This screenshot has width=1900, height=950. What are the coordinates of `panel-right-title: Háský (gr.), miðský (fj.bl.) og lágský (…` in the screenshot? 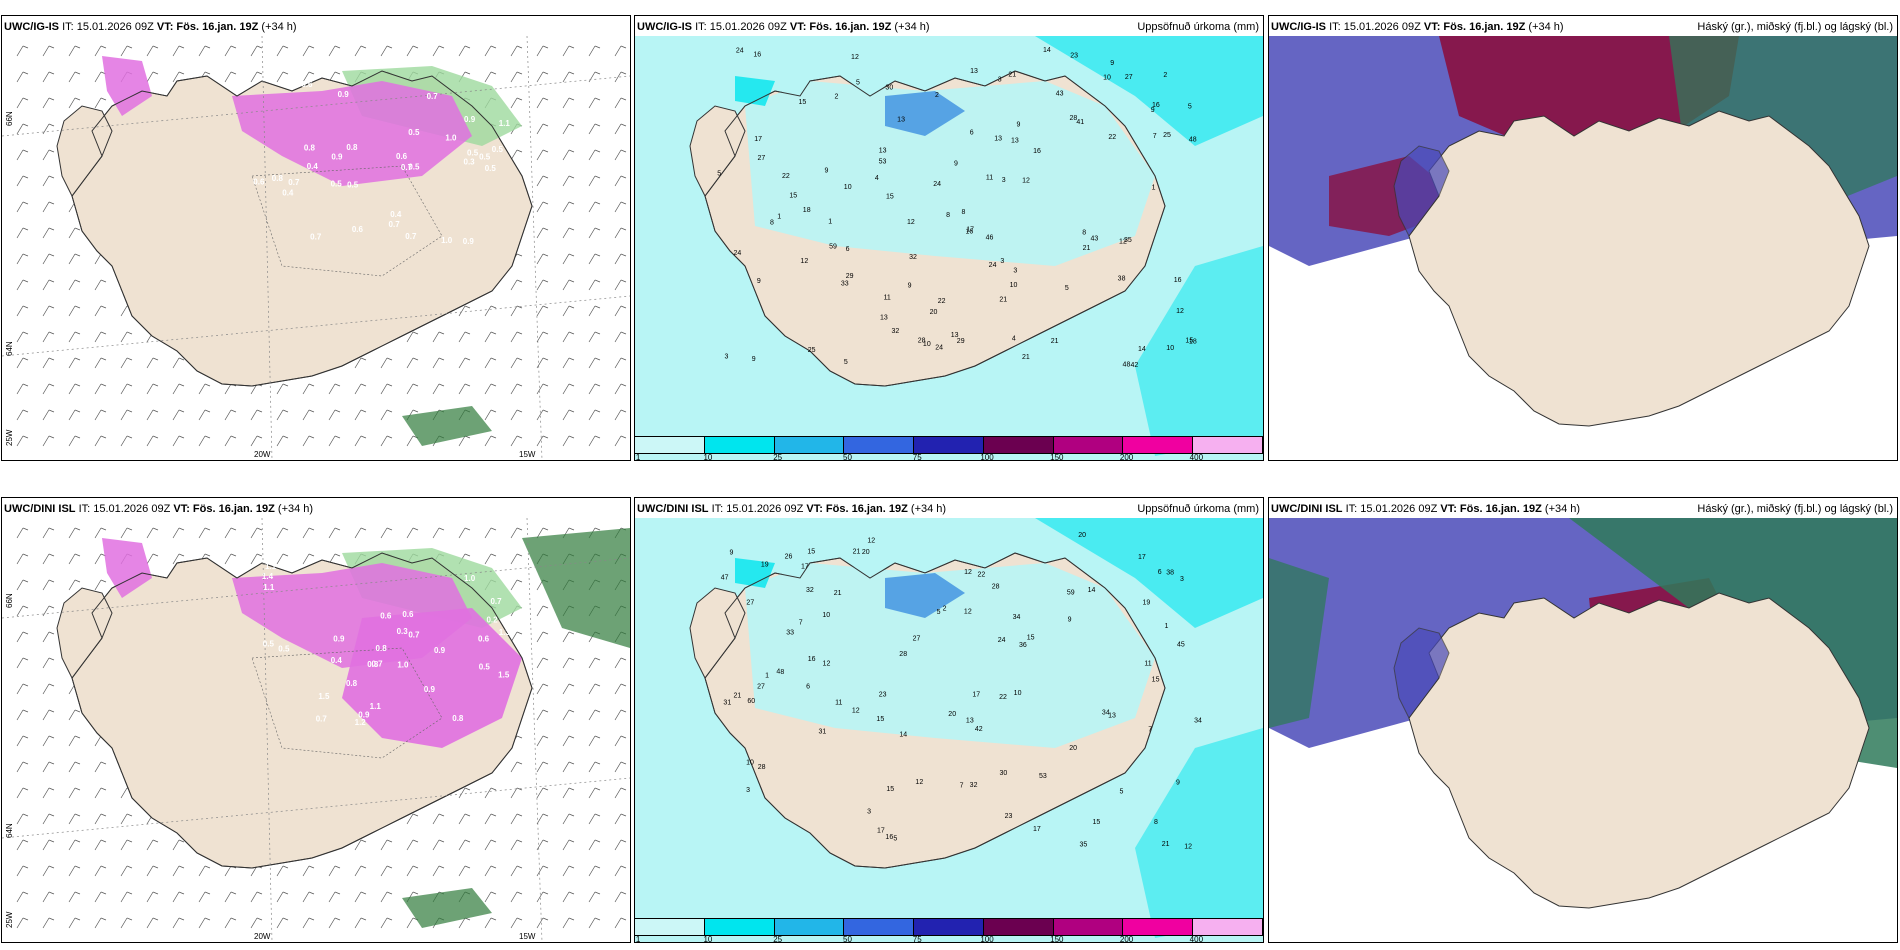 It's located at (1795, 27).